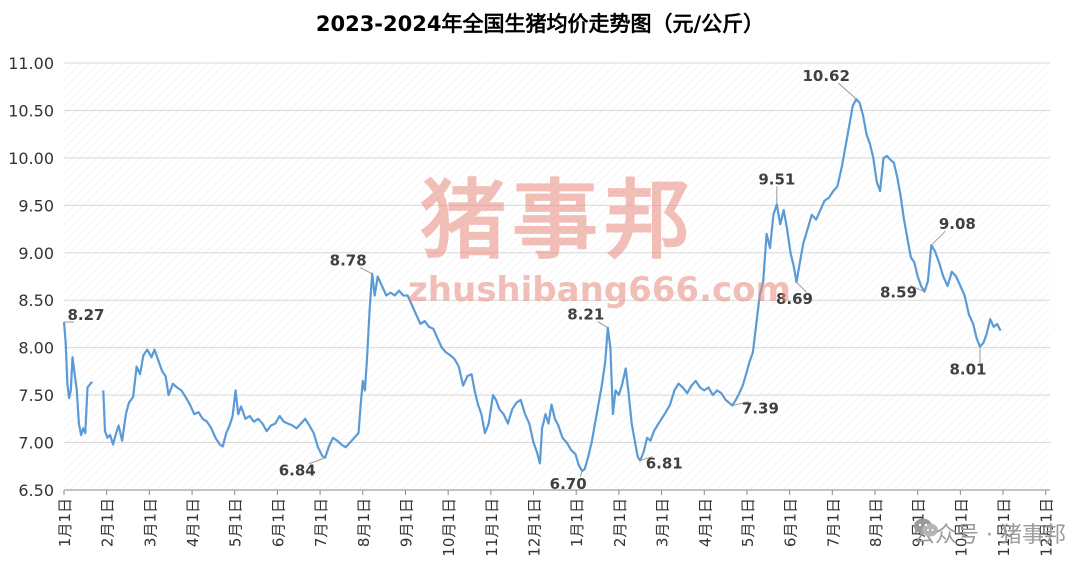 The image size is (1080, 577). What do you see at coordinates (36, 300) in the screenshot?
I see `y-tick-label: 8.50` at bounding box center [36, 300].